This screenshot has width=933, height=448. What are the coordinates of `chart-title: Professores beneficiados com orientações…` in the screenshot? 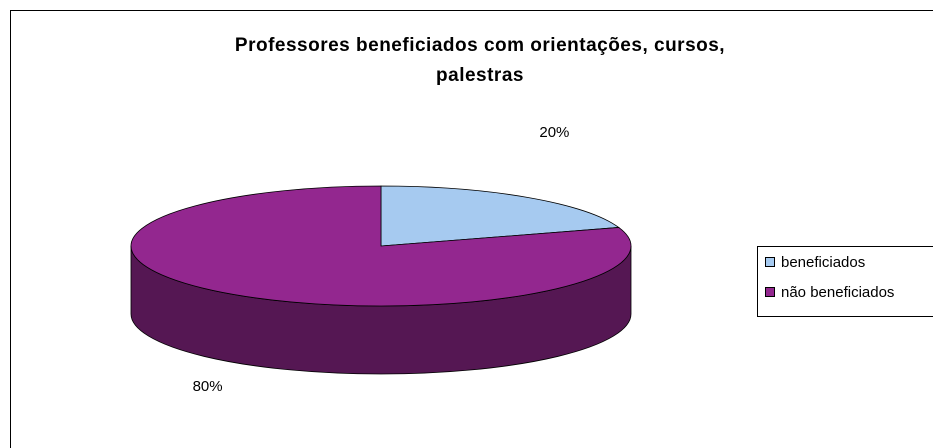 It's located at (480, 45).